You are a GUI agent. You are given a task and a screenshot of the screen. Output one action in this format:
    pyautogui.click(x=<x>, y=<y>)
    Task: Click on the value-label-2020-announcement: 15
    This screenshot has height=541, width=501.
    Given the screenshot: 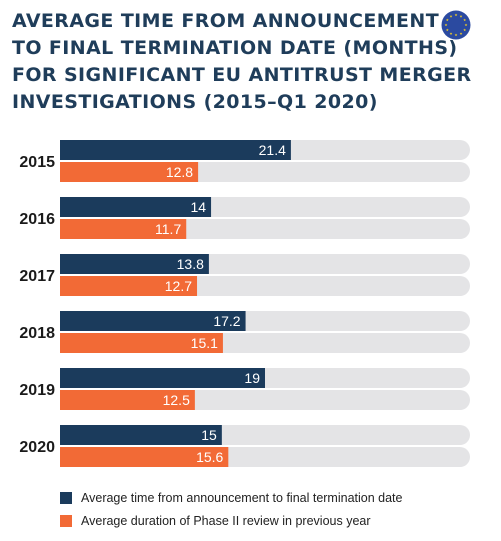 What is the action you would take?
    pyautogui.click(x=209, y=435)
    